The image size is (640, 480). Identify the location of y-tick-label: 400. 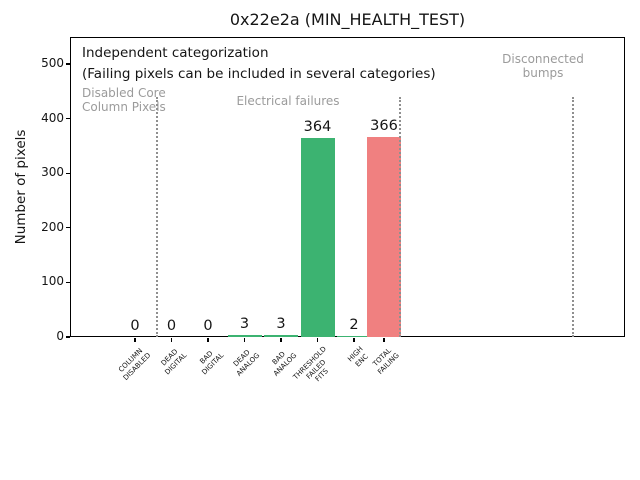
(52, 117).